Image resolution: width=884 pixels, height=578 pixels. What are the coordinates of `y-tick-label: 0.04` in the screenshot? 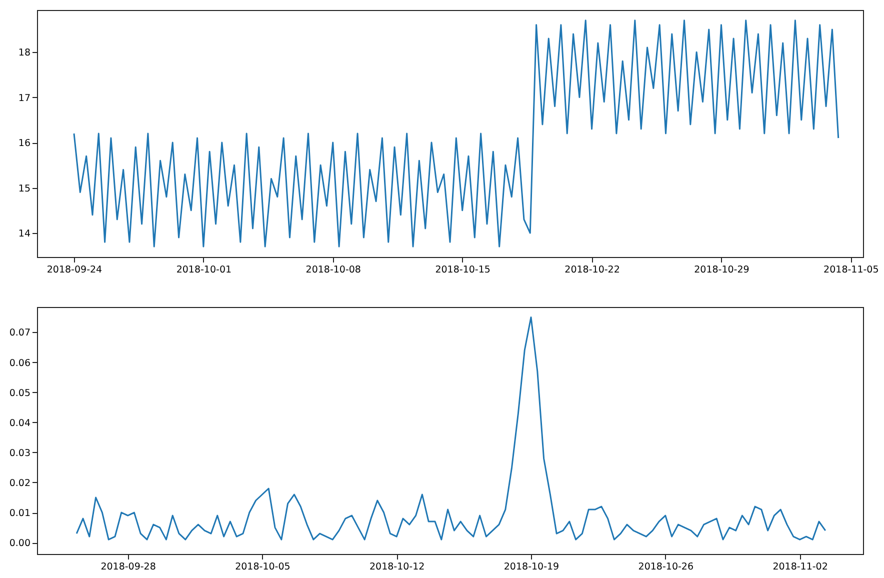 It's located at (19, 423).